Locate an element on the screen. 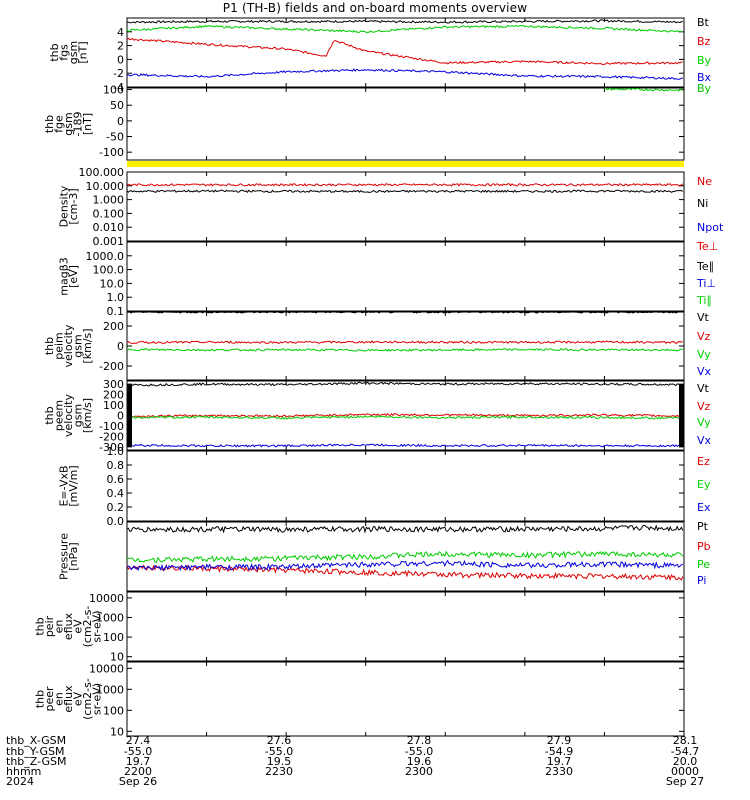  series-line-Ni is located at coordinates (405, 191).